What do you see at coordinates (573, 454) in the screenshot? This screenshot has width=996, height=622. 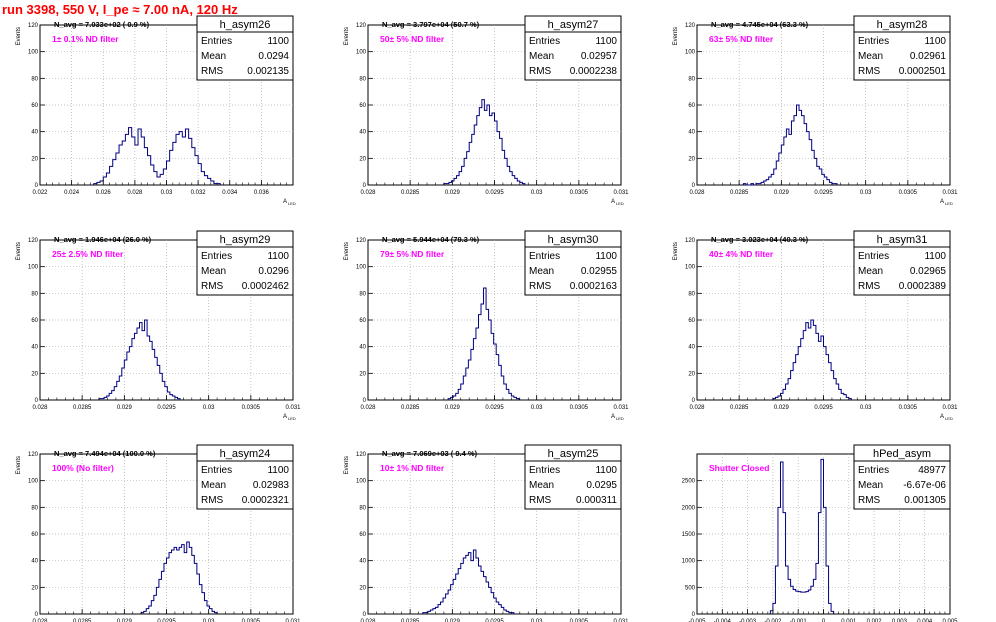 I see `stats-title: h_asym25` at bounding box center [573, 454].